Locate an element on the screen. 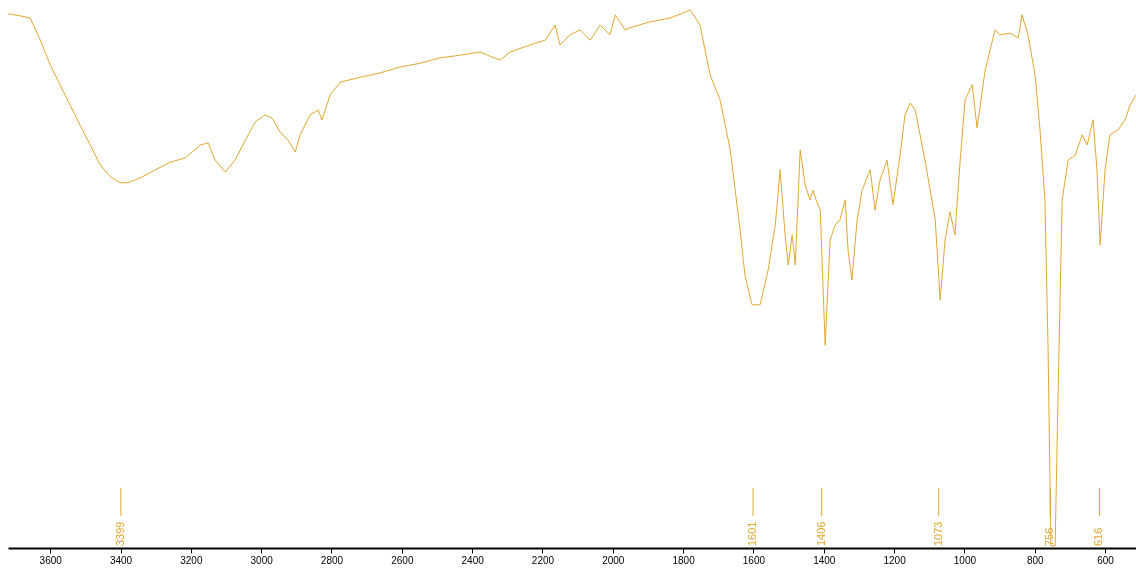  x-tick-label: 3200 is located at coordinates (191, 560).